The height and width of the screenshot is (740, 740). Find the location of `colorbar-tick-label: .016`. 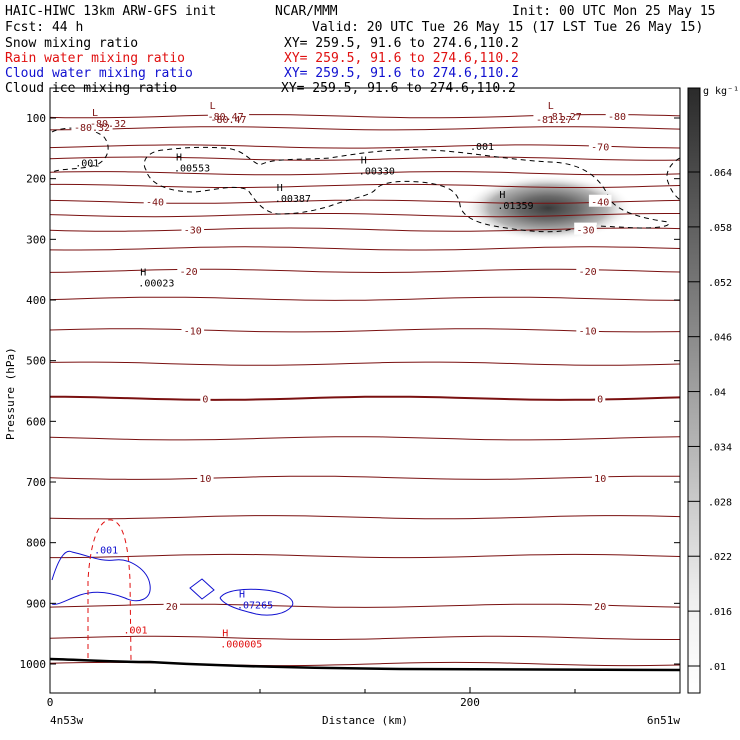

colorbar-tick-label: .016 is located at coordinates (720, 612).